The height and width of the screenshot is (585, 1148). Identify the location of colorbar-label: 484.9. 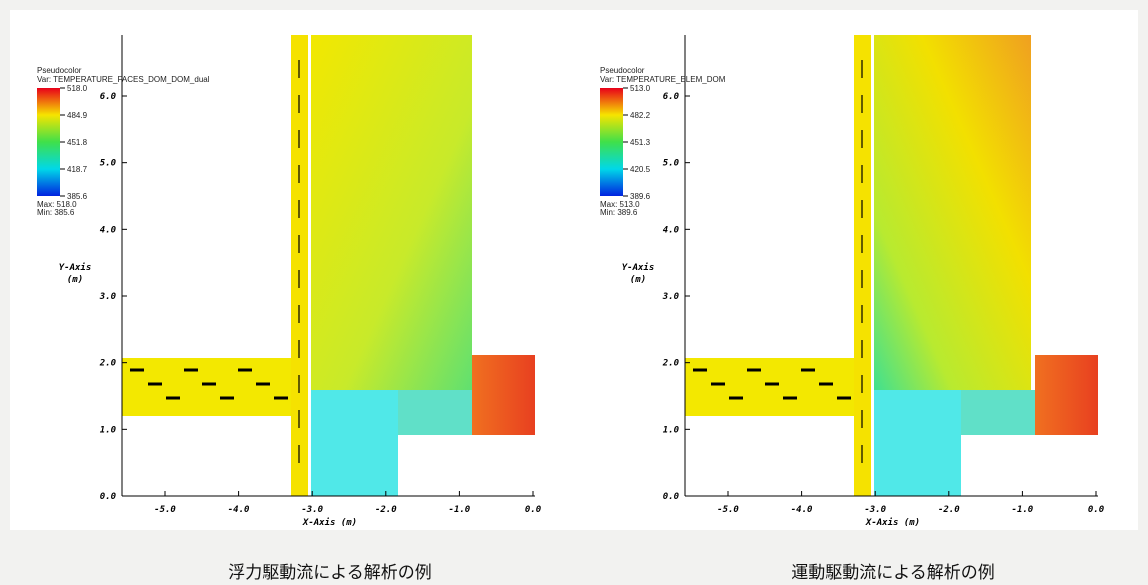
(77, 115).